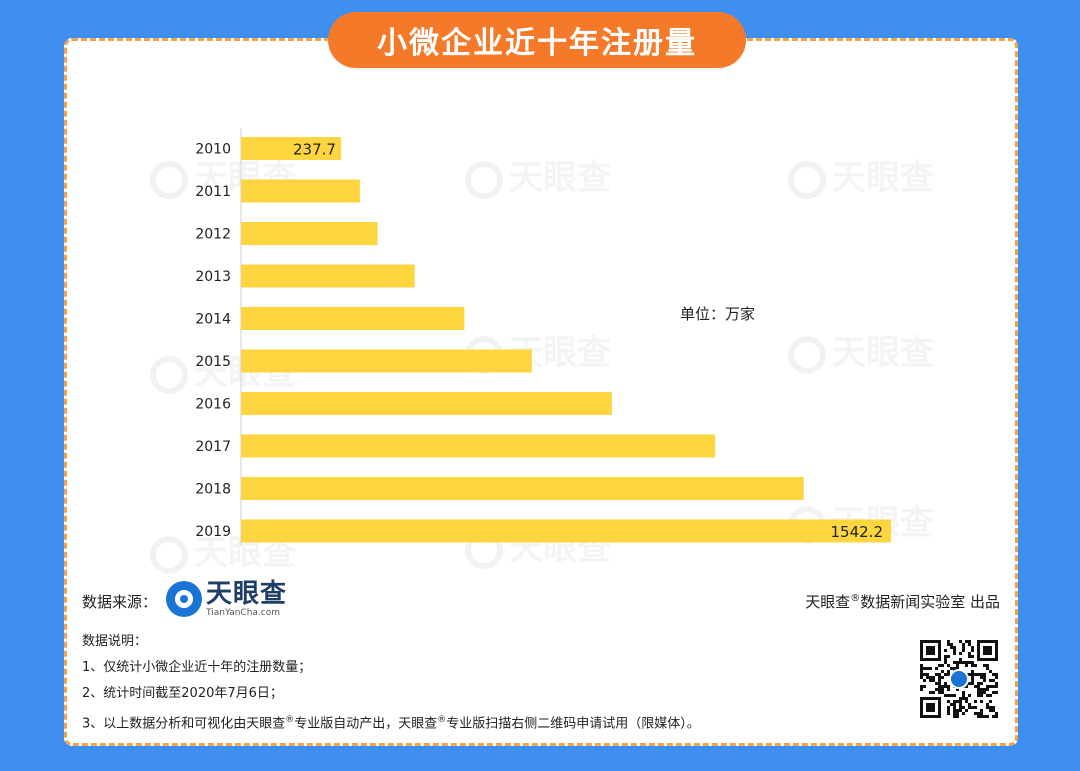 Image resolution: width=1080 pixels, height=771 pixels. What do you see at coordinates (243, 613) in the screenshot?
I see `logo-domain: TianYanCha.com` at bounding box center [243, 613].